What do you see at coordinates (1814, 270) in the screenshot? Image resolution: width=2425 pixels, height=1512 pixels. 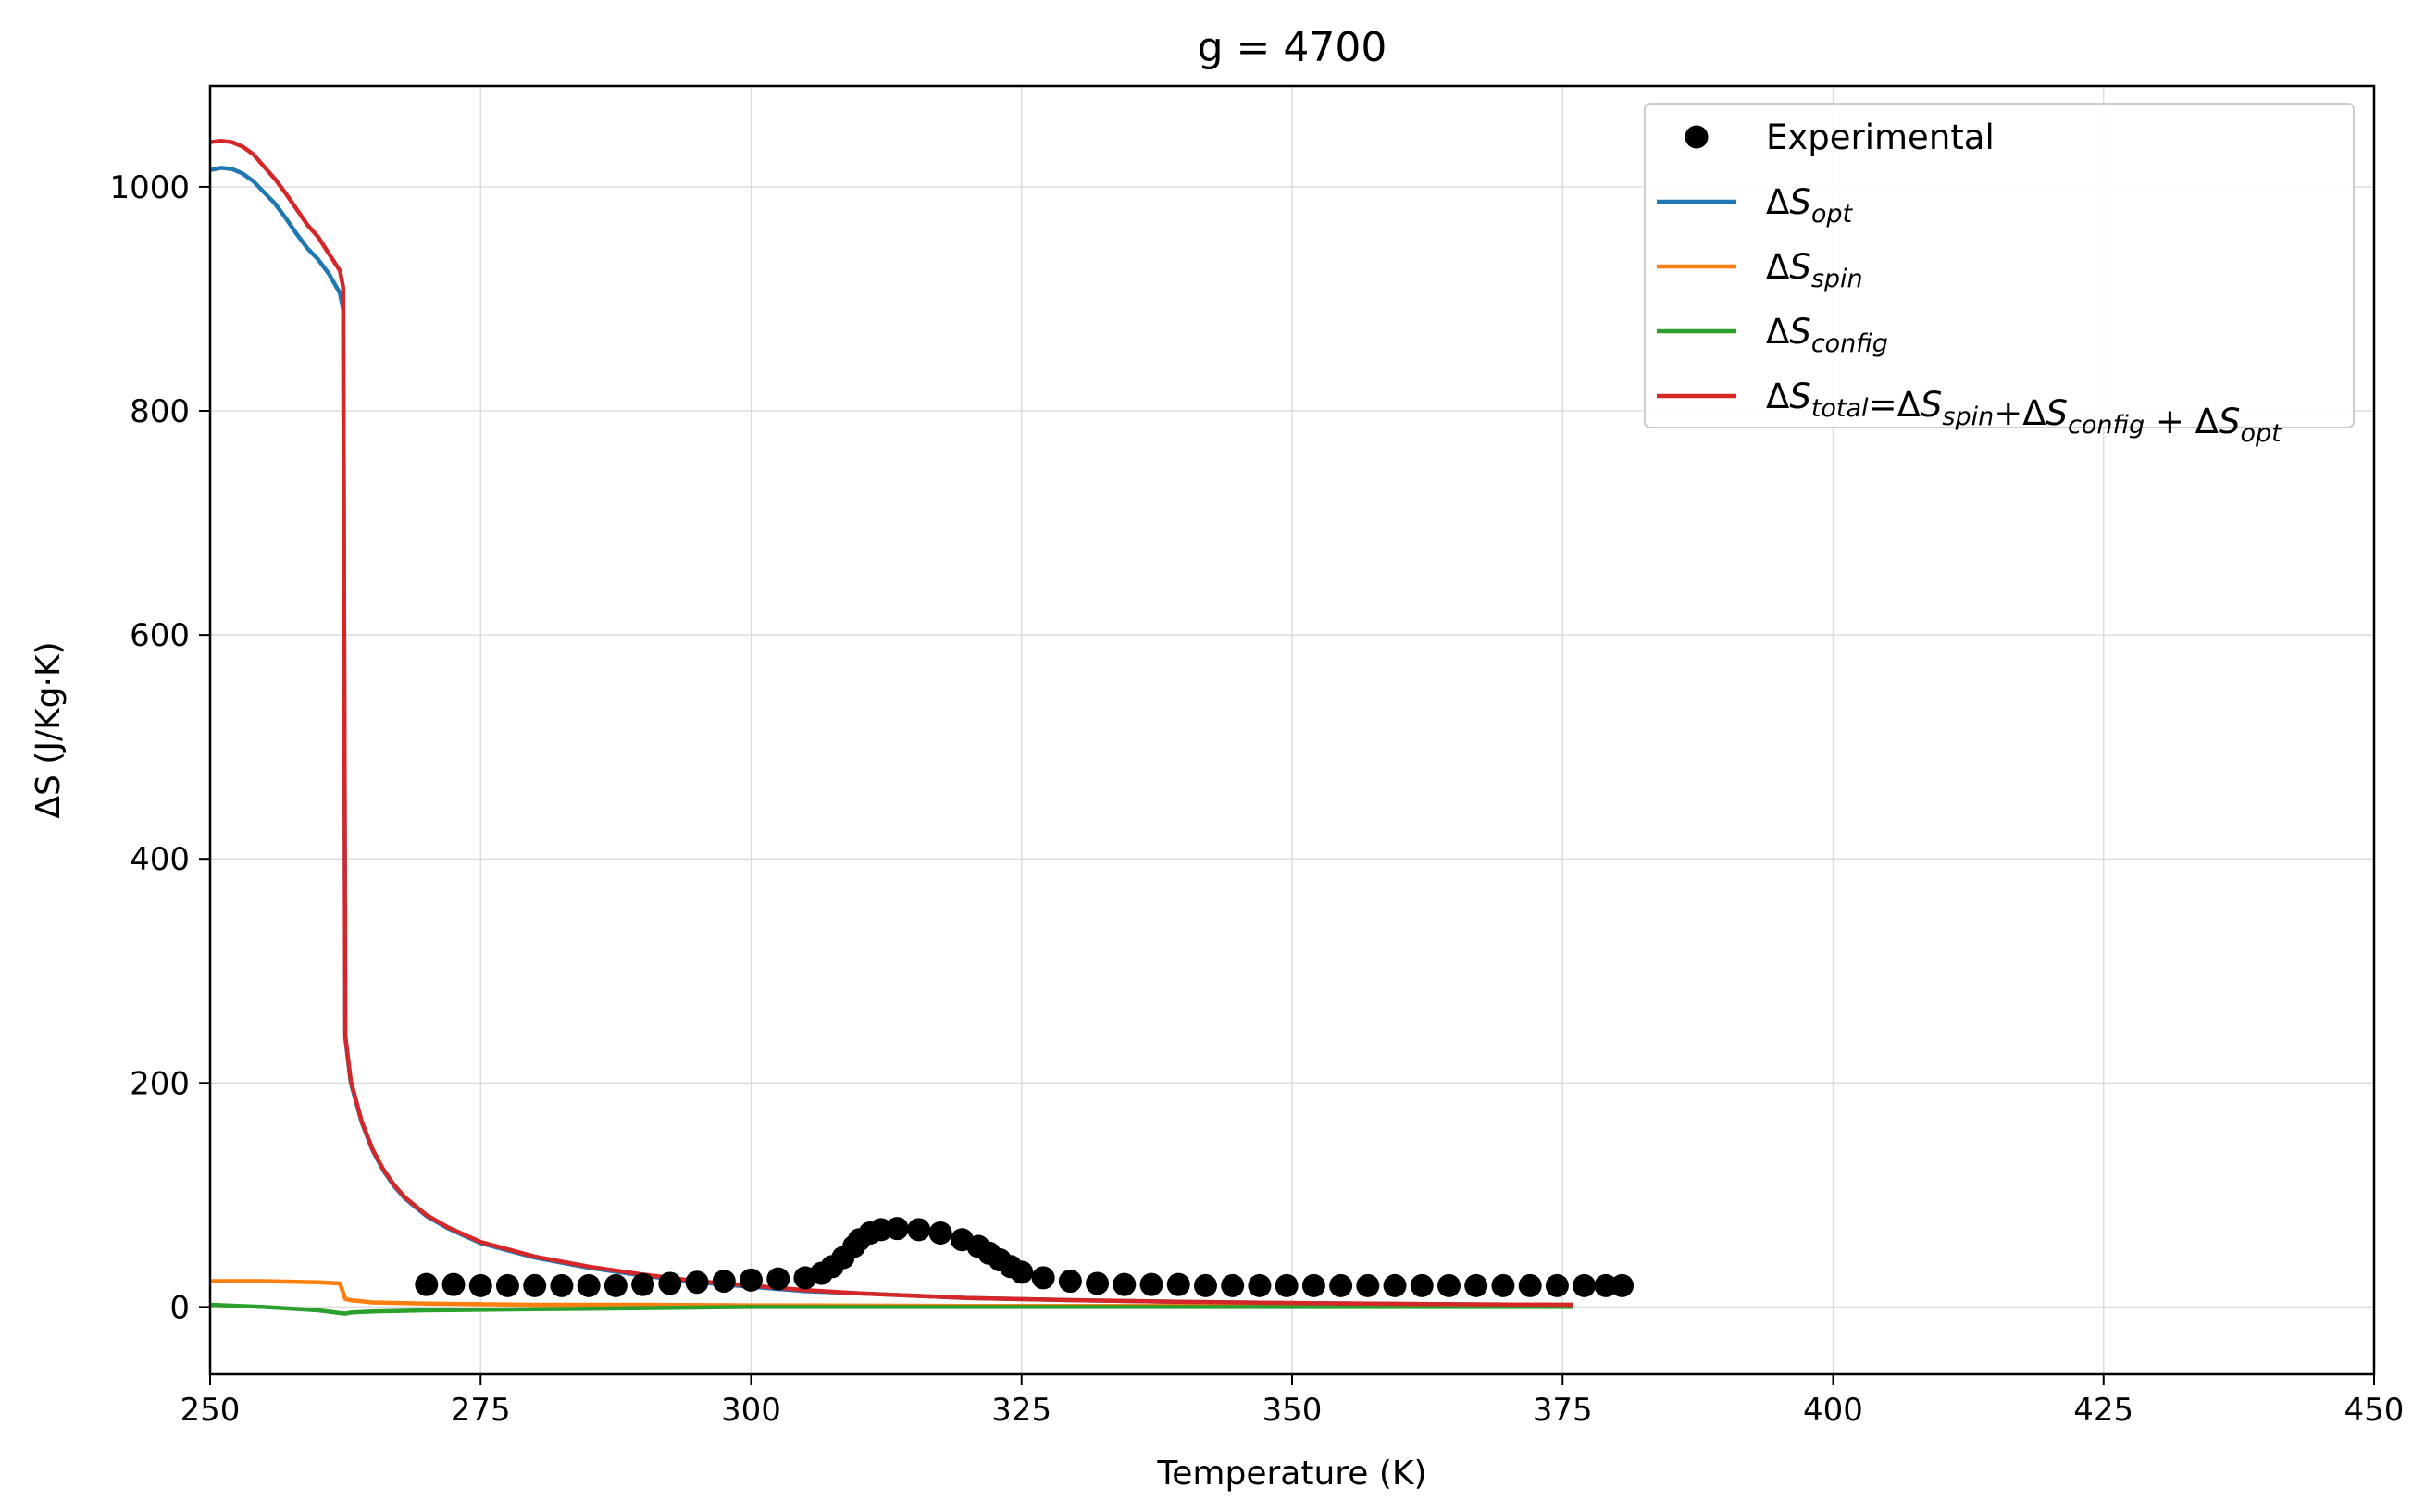 I see `legend-label-spin: ΔSspin` at bounding box center [1814, 270].